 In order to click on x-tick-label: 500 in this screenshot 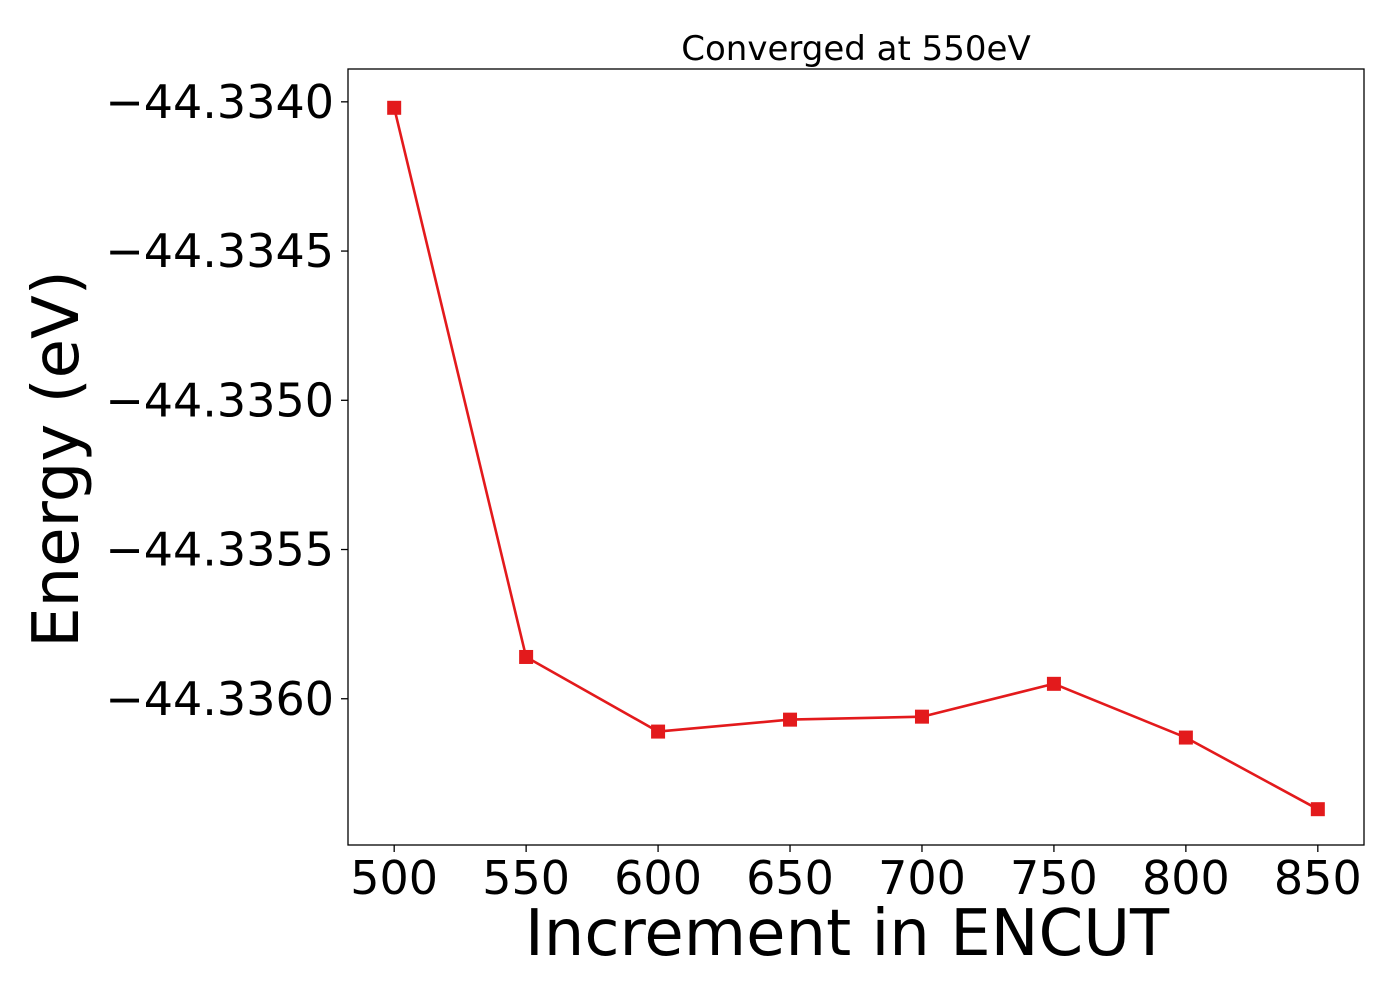, I will do `click(394, 878)`.